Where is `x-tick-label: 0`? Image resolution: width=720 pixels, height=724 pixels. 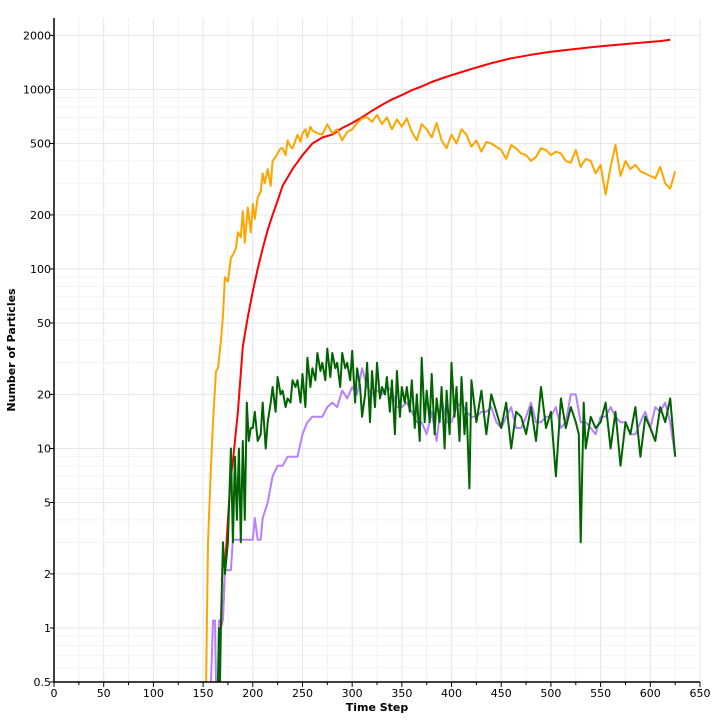
x-tick-label: 0 is located at coordinates (54, 693).